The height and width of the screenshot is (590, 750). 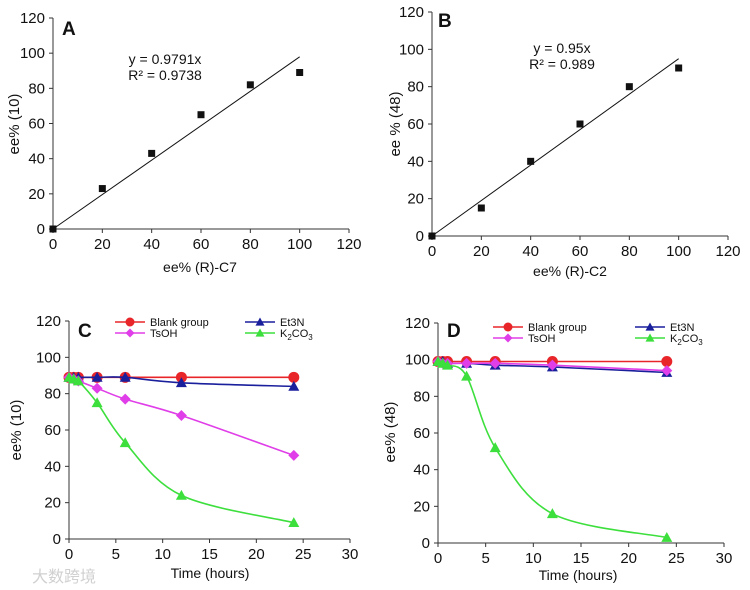 What do you see at coordinates (200, 267) in the screenshot?
I see `x-axis-title: ee% (R)-C7` at bounding box center [200, 267].